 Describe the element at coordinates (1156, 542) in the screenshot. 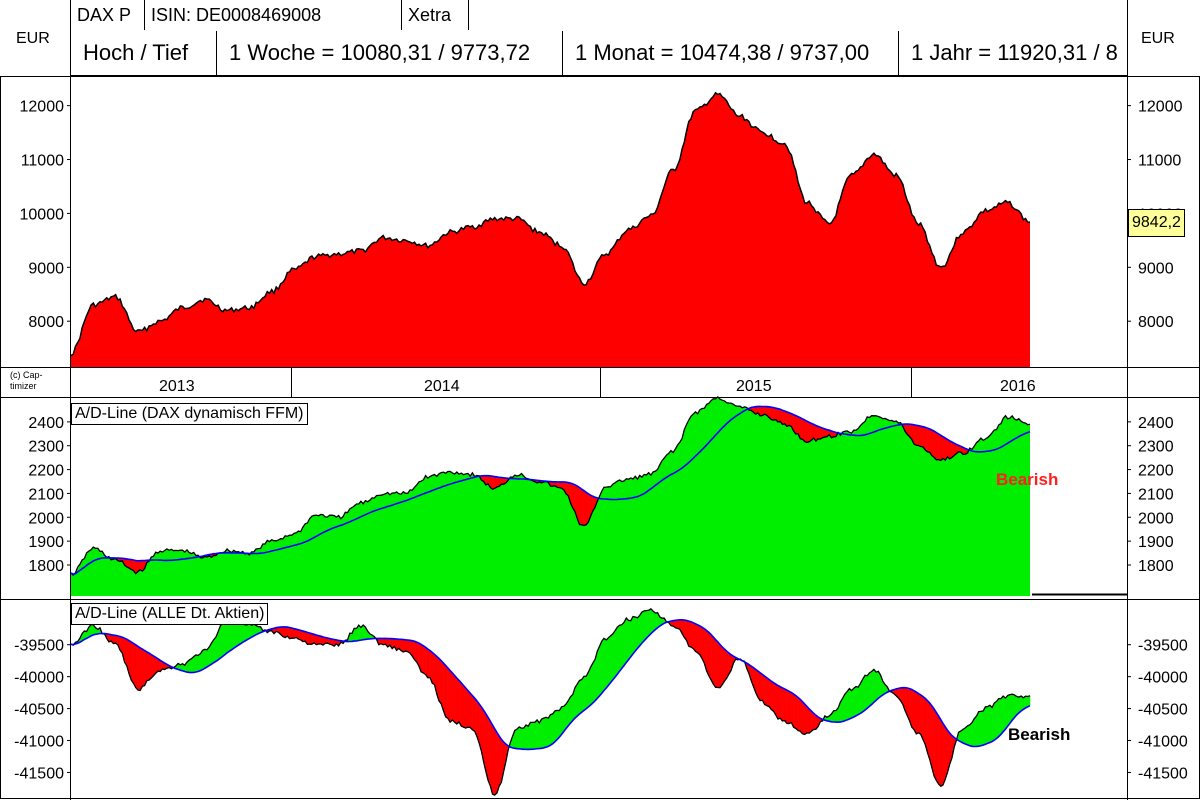

I see `ad-dax-ytick-right: 1900` at that location.